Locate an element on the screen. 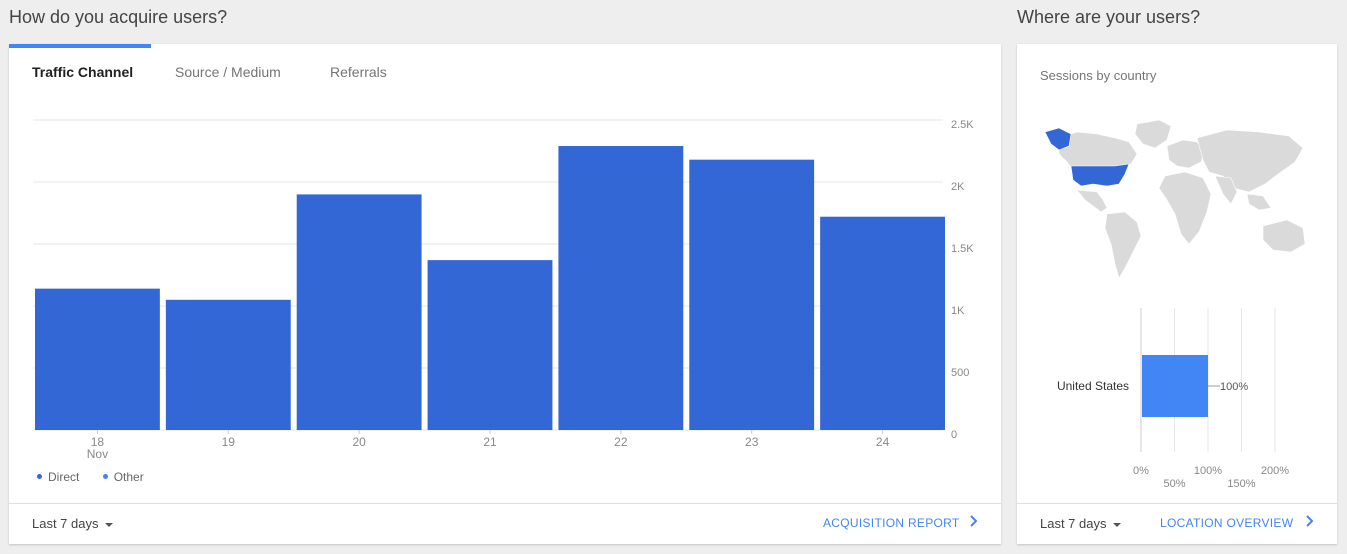 The width and height of the screenshot is (1347, 554). sessions-by-country-bar-chart: 0% 50% 100% 150% 200% United States 100% is located at coordinates (1173, 399).